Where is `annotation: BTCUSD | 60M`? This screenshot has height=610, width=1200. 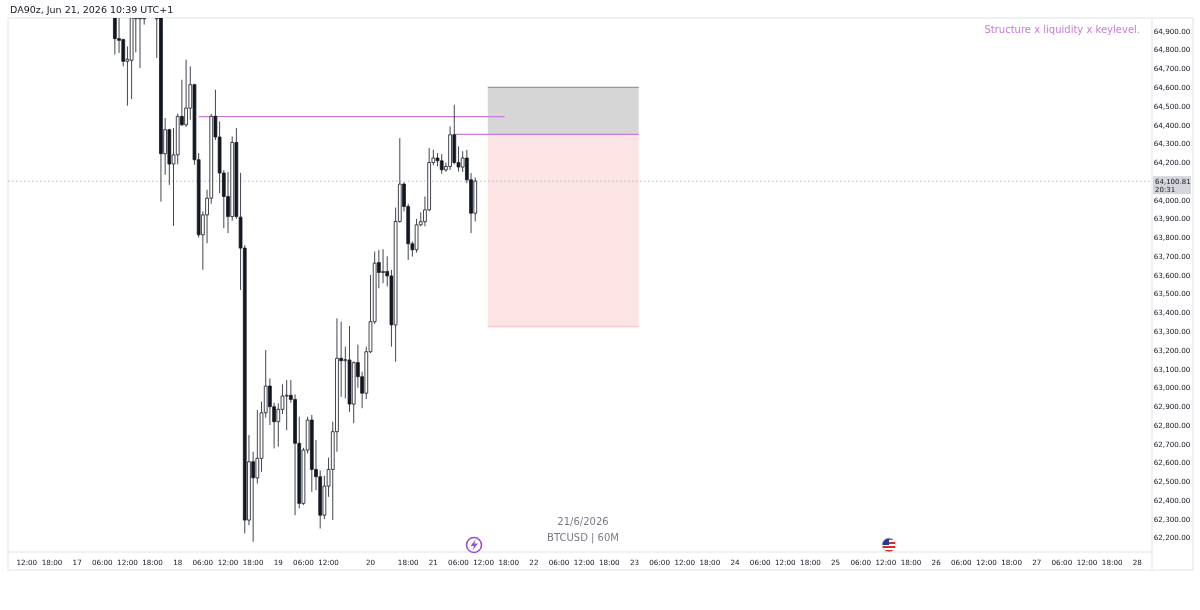
annotation: BTCUSD | 60M is located at coordinates (583, 538).